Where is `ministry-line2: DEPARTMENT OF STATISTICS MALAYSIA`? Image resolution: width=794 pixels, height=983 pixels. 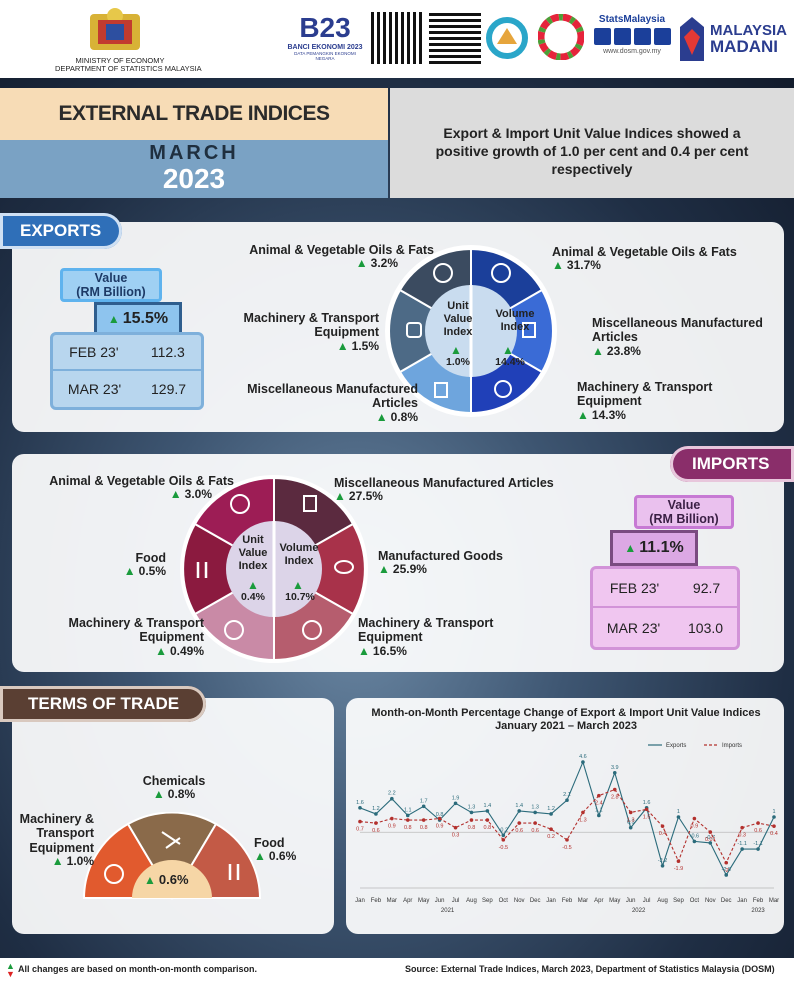
ministry-line2: DEPARTMENT OF STATISTICS MALAYSIA is located at coordinates (128, 68).